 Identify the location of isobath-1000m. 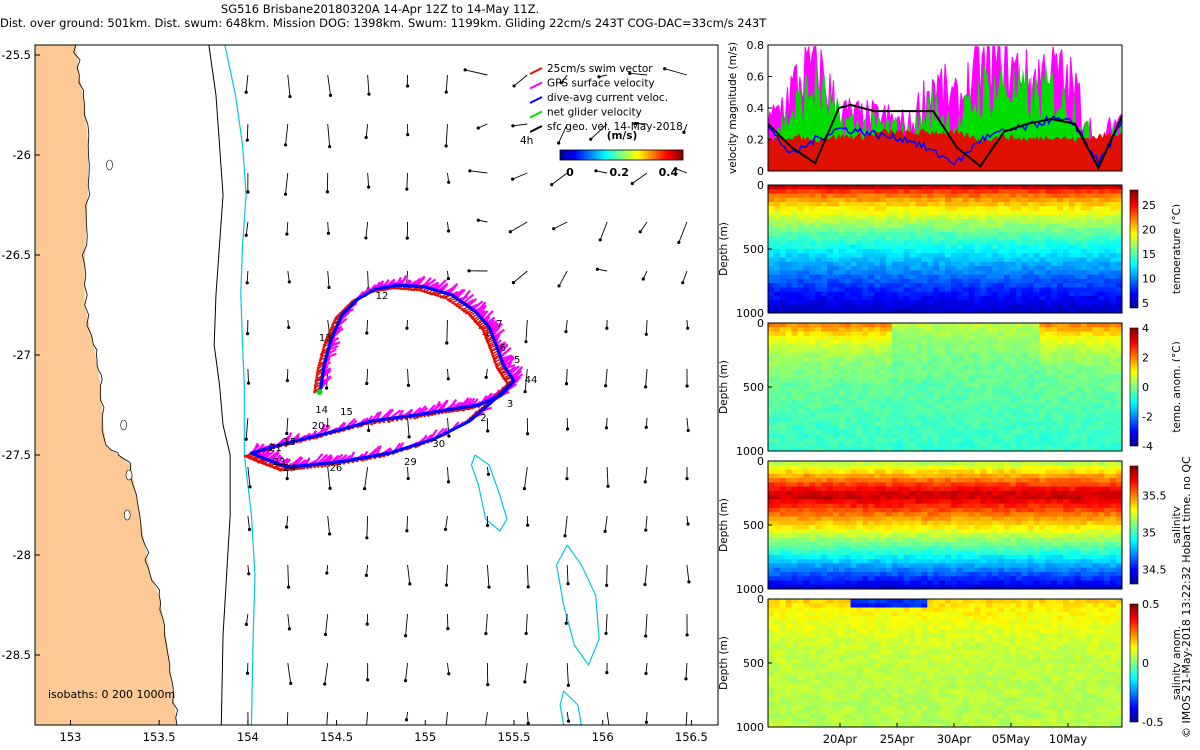
(240, 385).